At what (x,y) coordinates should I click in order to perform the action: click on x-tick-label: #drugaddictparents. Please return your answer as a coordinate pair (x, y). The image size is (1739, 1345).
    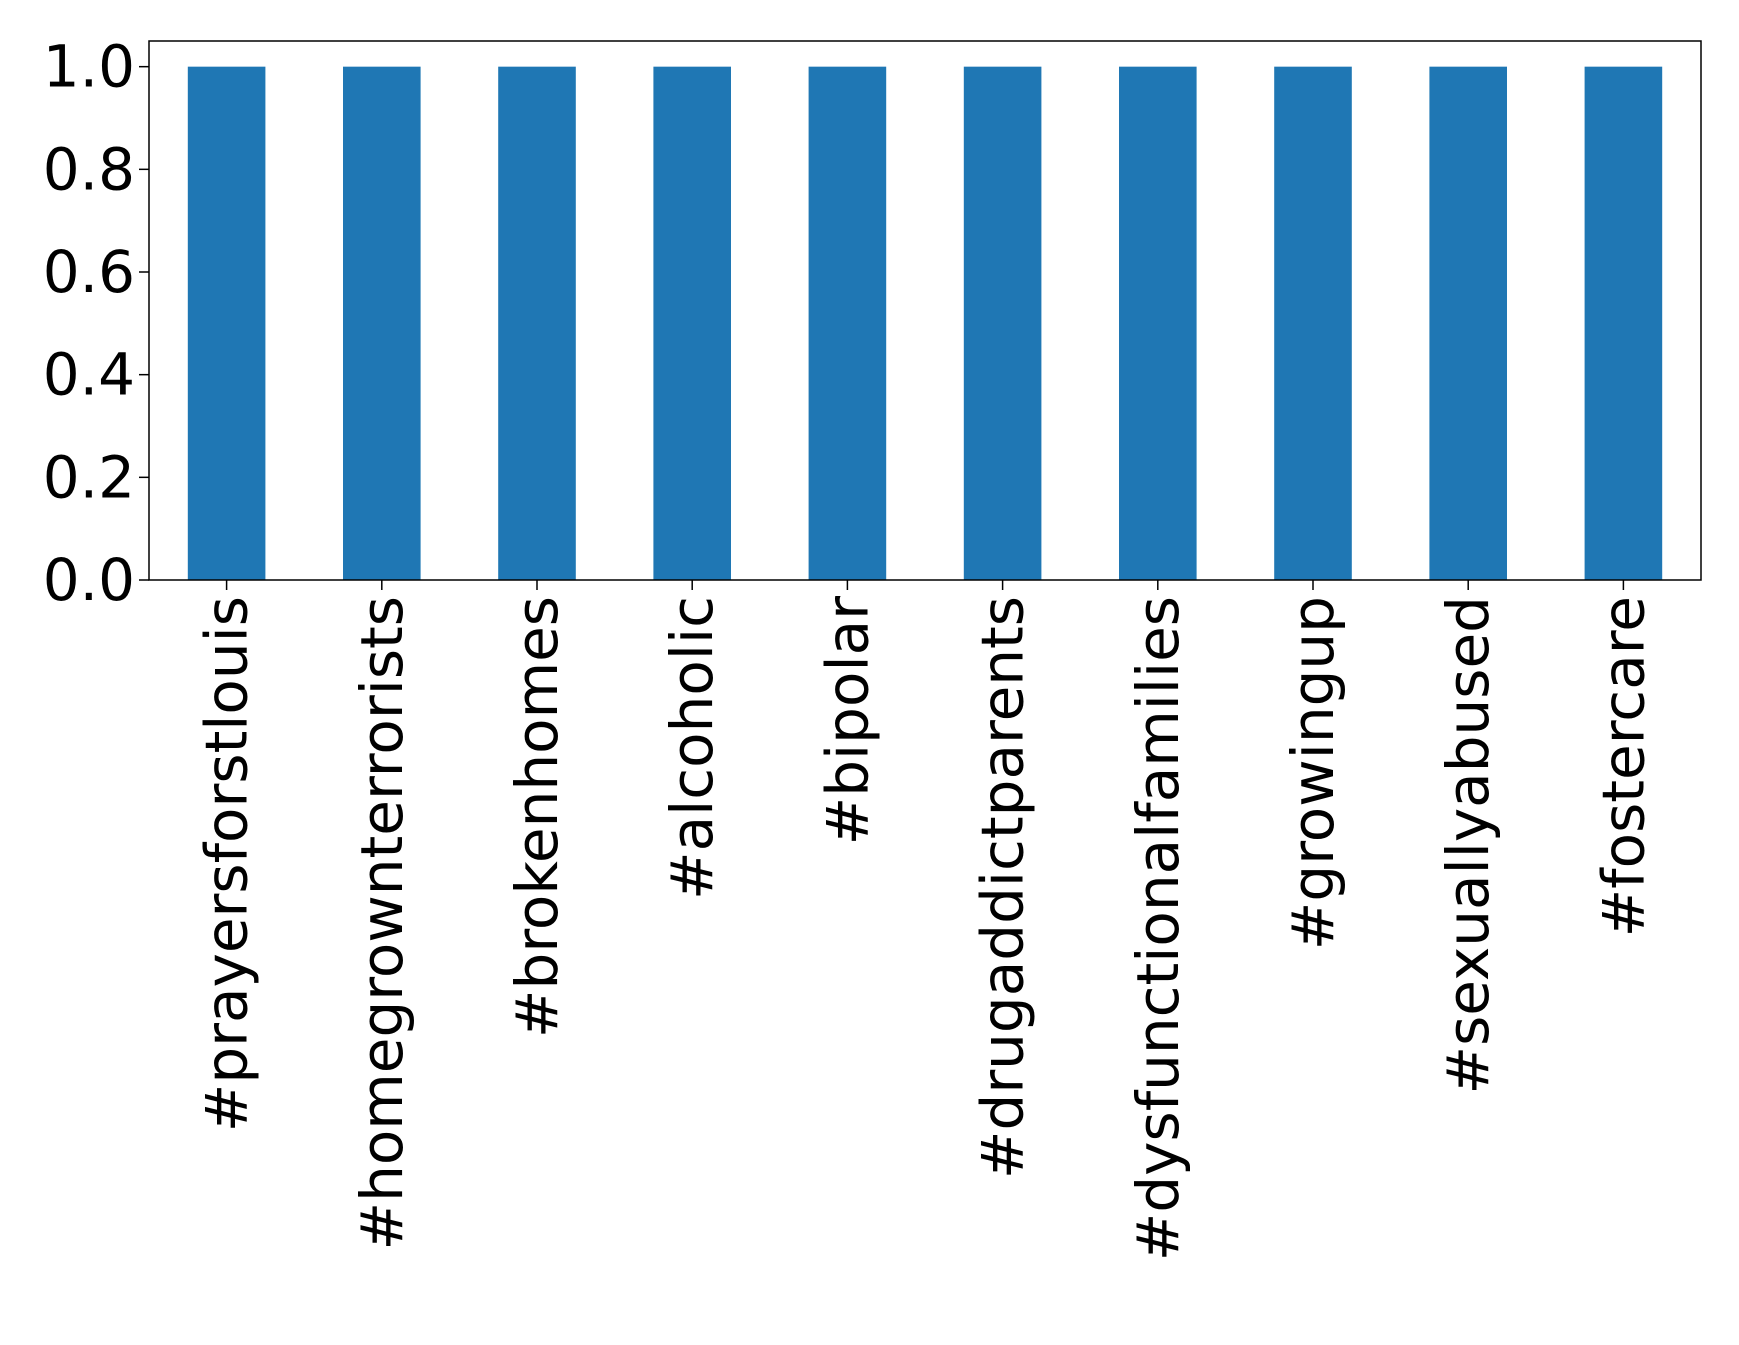
    Looking at the image, I should click on (1003, 887).